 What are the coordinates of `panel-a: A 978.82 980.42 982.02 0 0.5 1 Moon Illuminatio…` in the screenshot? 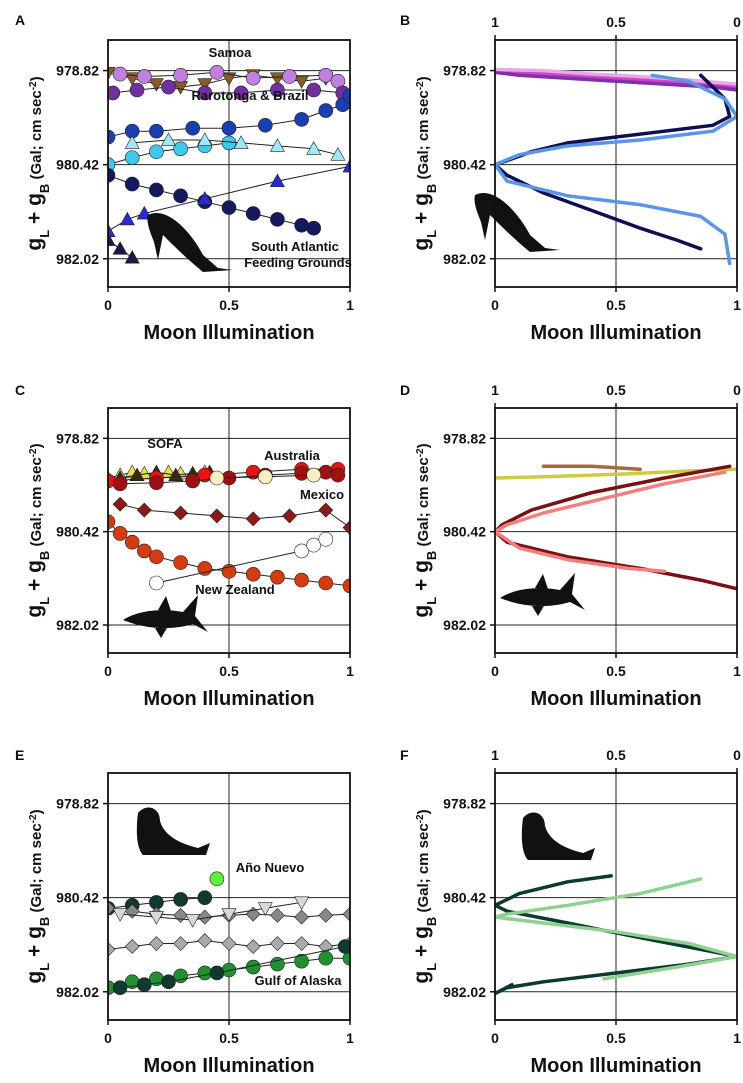 It's located at (184, 178).